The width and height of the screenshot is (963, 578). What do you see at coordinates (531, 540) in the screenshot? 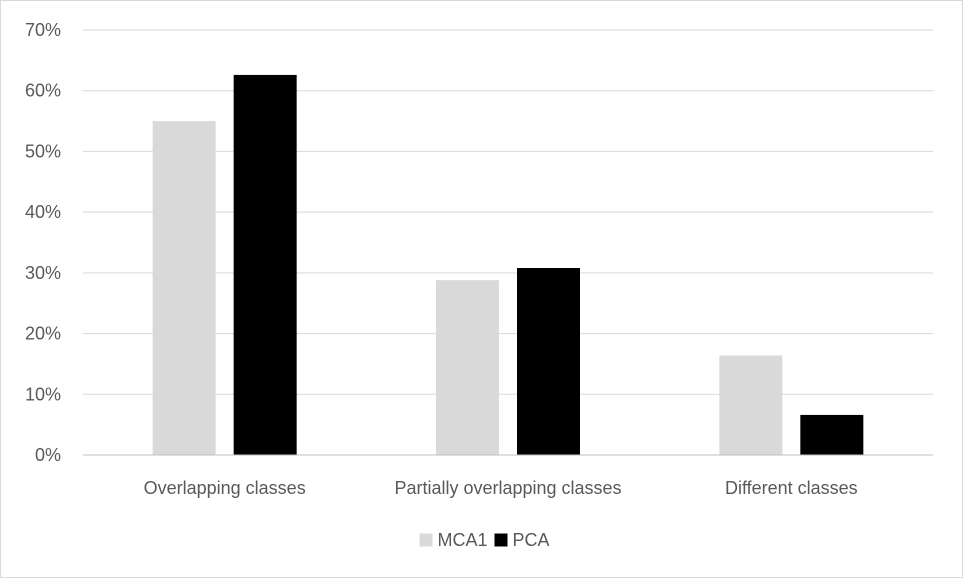
I see `legend-label-pca: PCA` at bounding box center [531, 540].